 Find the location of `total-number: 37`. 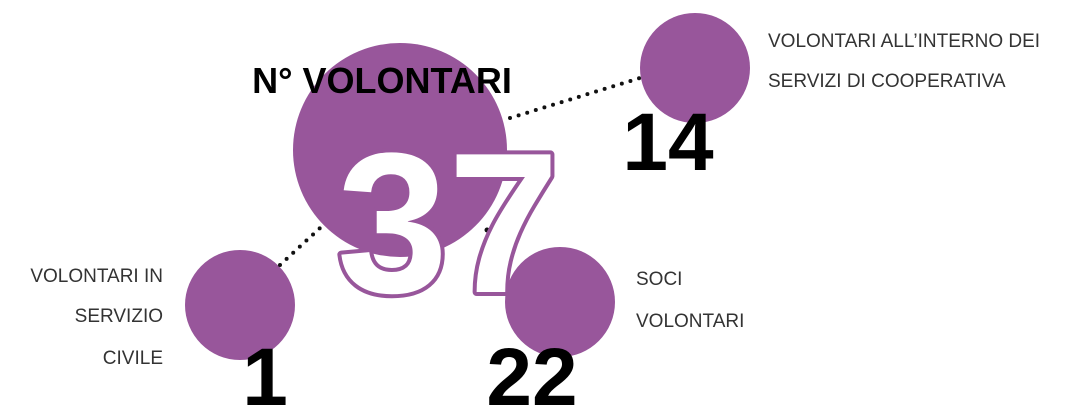

total-number: 37 is located at coordinates (448, 223).